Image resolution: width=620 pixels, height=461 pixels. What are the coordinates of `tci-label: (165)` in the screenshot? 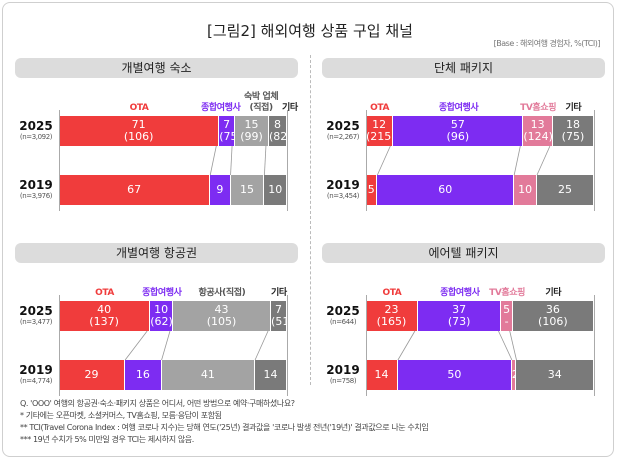 It's located at (391, 321).